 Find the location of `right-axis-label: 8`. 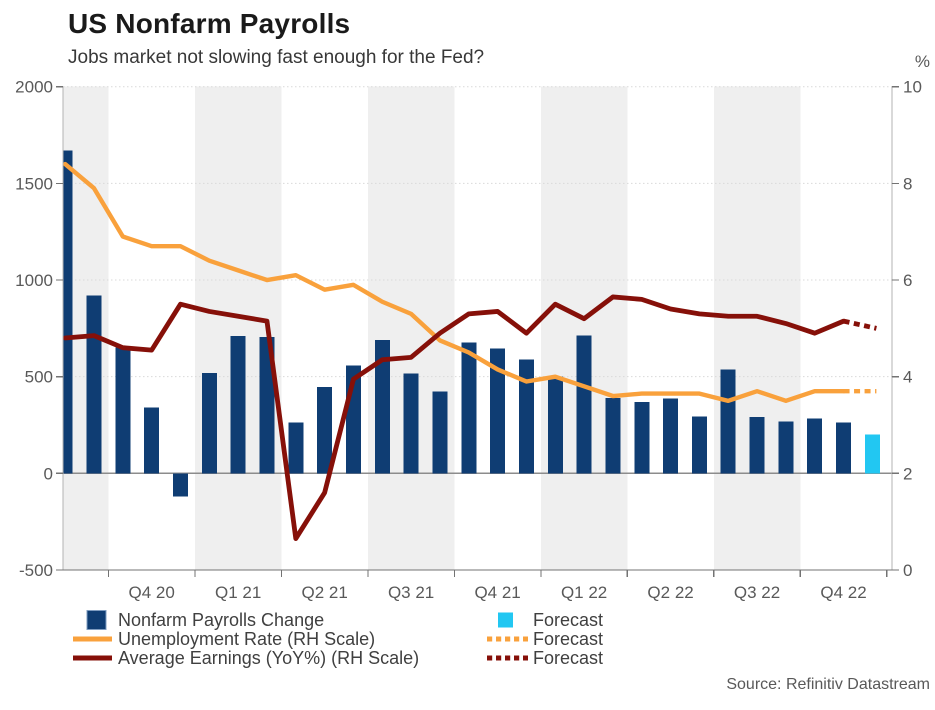

right-axis-label: 8 is located at coordinates (907, 183).